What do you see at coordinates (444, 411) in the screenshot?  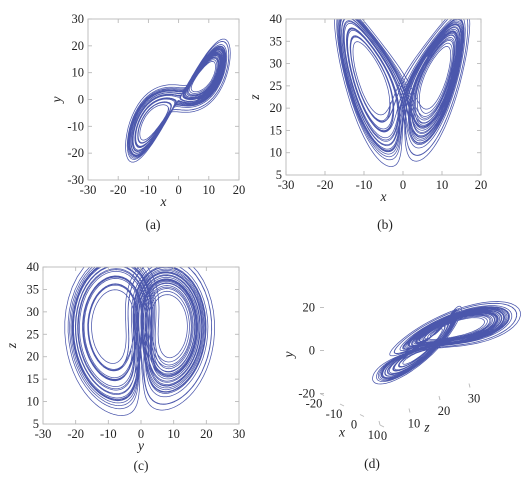 I see `z-tick-label: 20` at bounding box center [444, 411].